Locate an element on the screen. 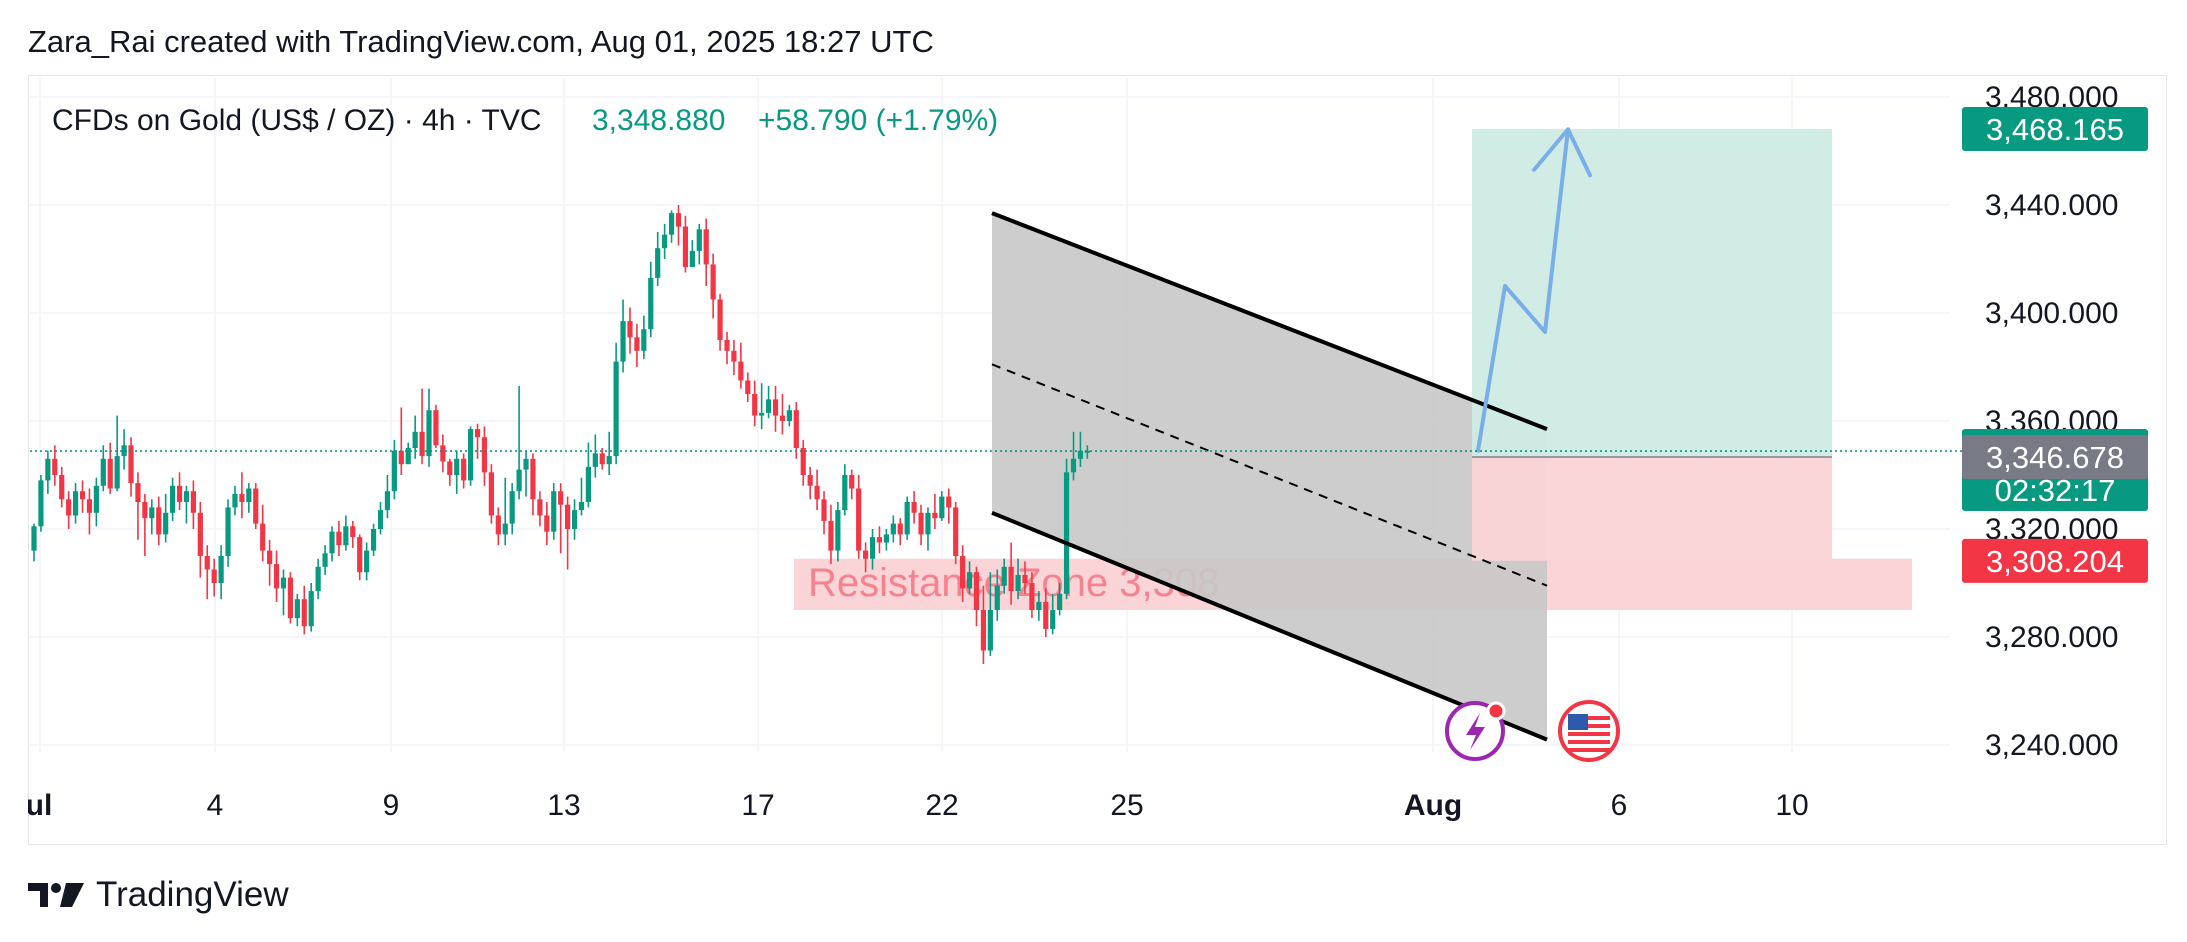 The height and width of the screenshot is (942, 2187). price-badge-value: 3,346.678 is located at coordinates (2055, 457).